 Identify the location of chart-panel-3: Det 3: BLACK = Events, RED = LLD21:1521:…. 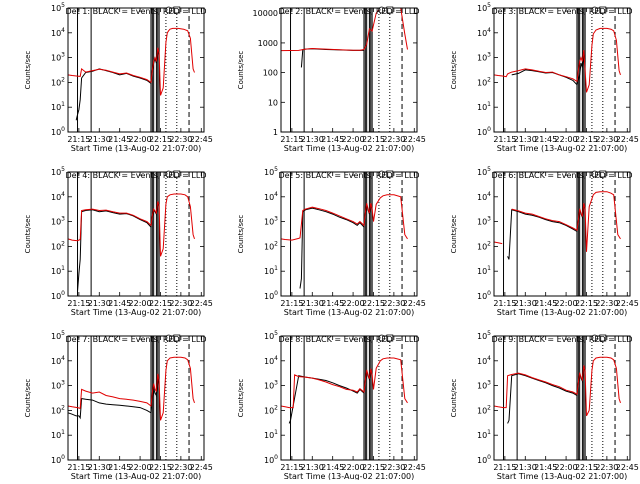
(544, 77).